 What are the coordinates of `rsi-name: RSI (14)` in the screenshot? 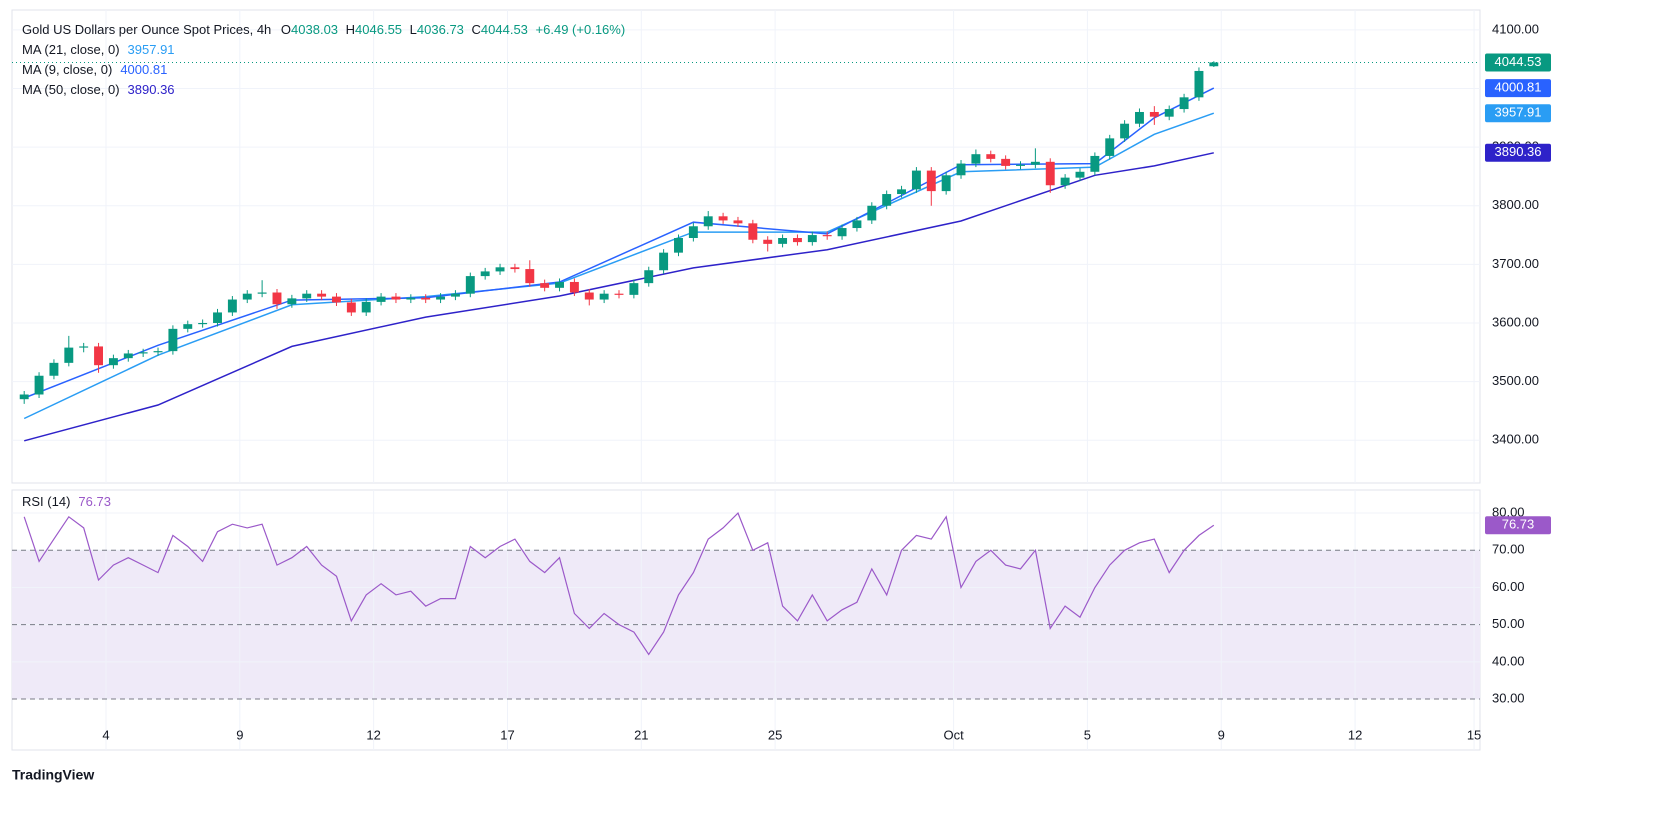 It's located at (46, 501).